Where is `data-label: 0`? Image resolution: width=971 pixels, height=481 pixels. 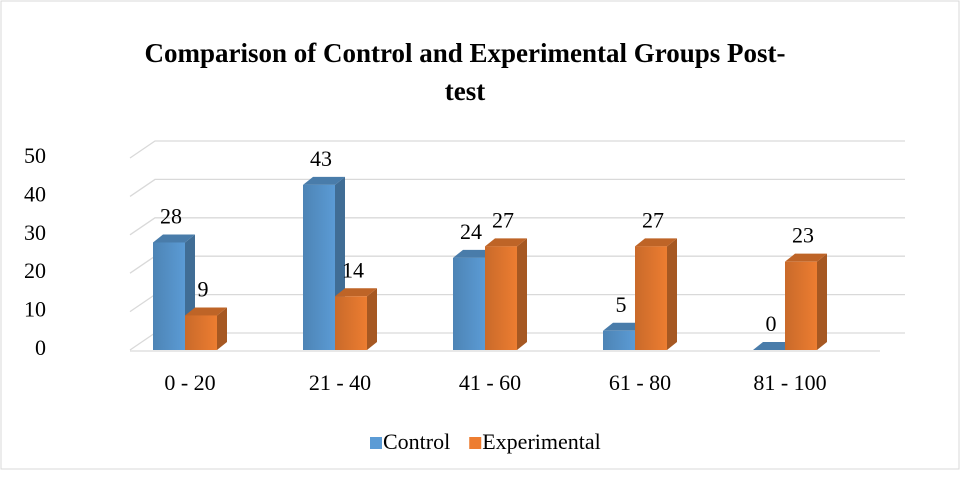
data-label: 0 is located at coordinates (771, 323).